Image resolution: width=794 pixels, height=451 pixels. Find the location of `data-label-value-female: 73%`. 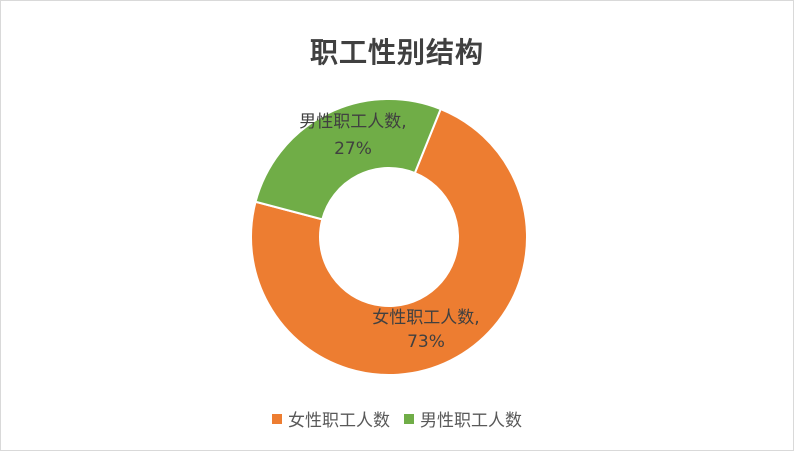

data-label-value-female: 73% is located at coordinates (426, 342).